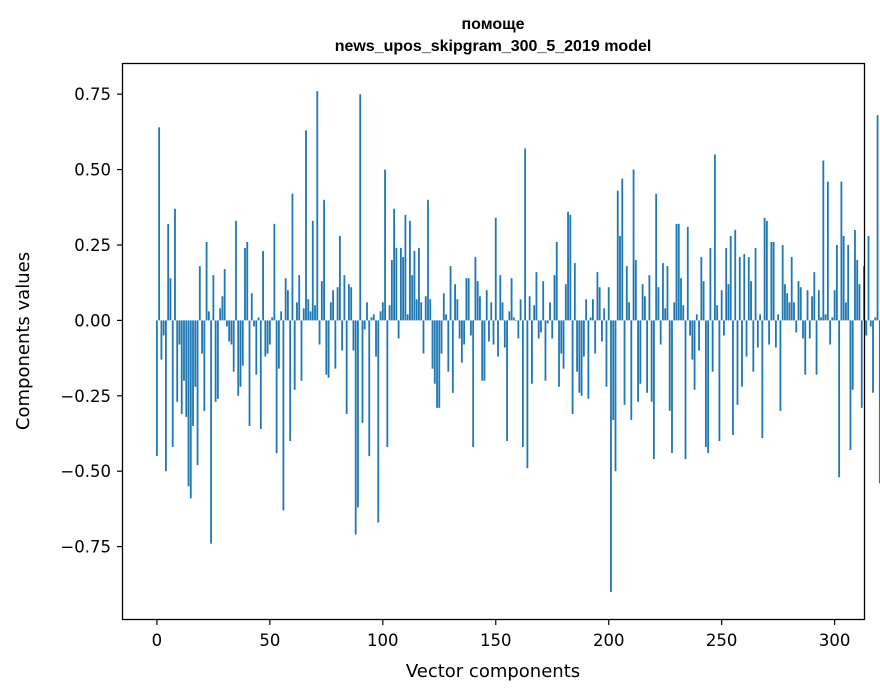 This screenshot has width=880, height=696. What do you see at coordinates (92, 94) in the screenshot?
I see `y-tick-label: 0.75` at bounding box center [92, 94].